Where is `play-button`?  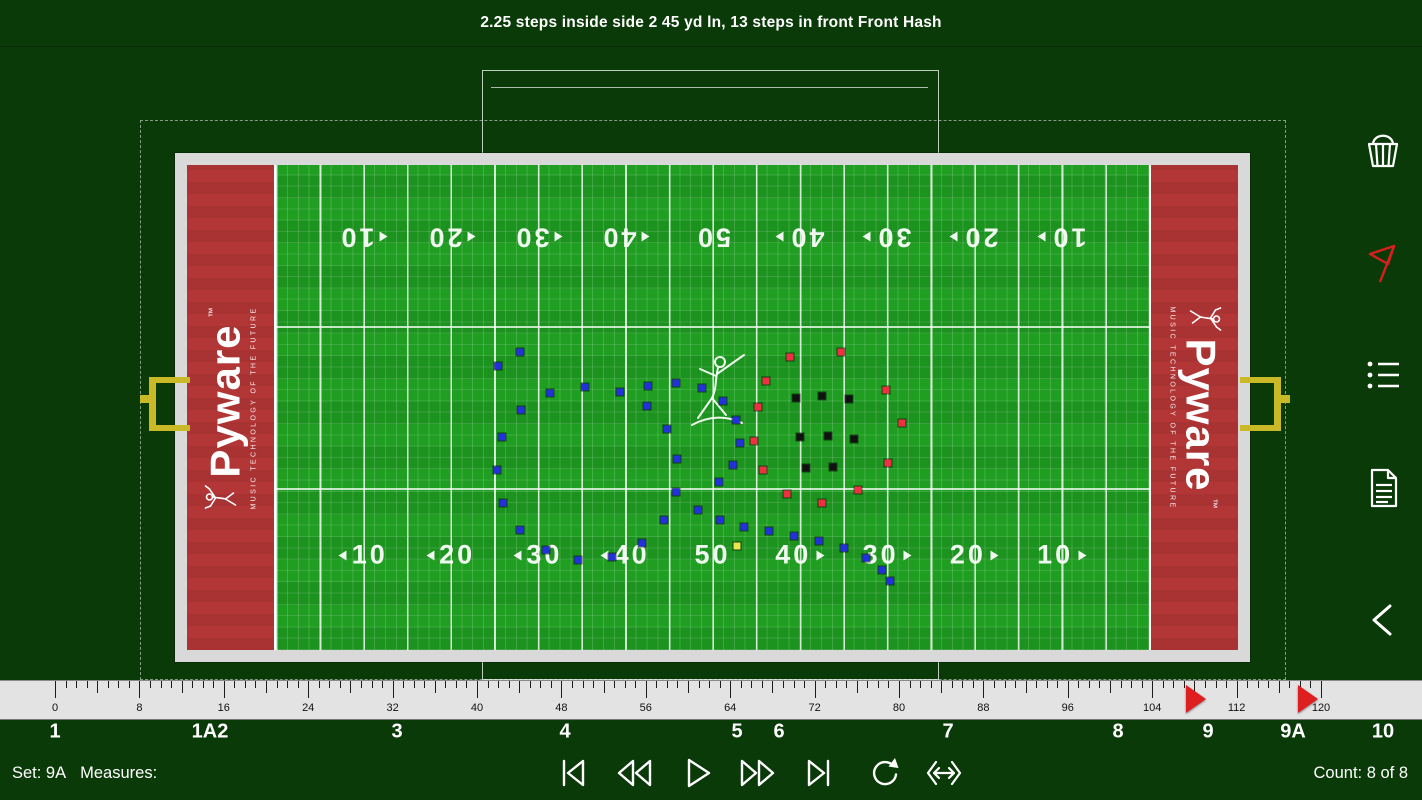
play-button is located at coordinates (696, 773).